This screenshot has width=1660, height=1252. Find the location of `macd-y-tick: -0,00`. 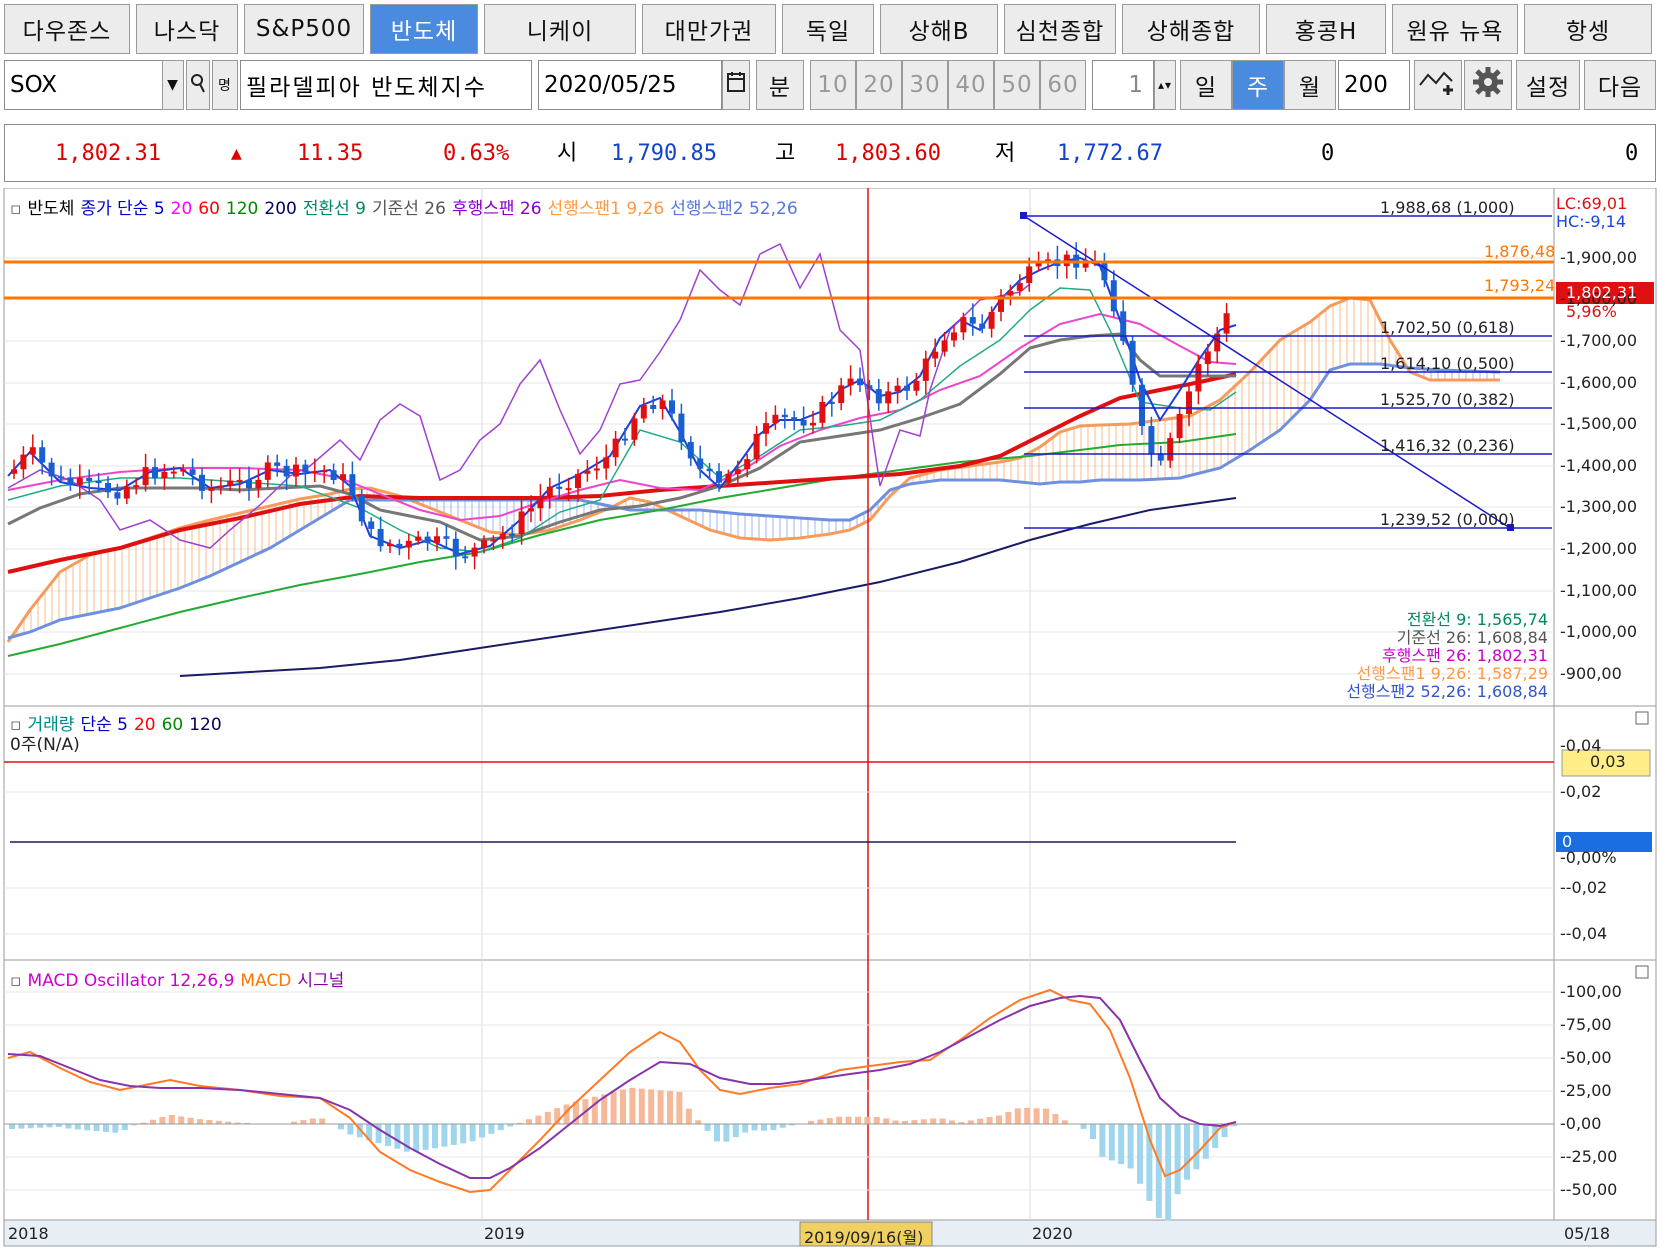

macd-y-tick: -0,00 is located at coordinates (1581, 1123).